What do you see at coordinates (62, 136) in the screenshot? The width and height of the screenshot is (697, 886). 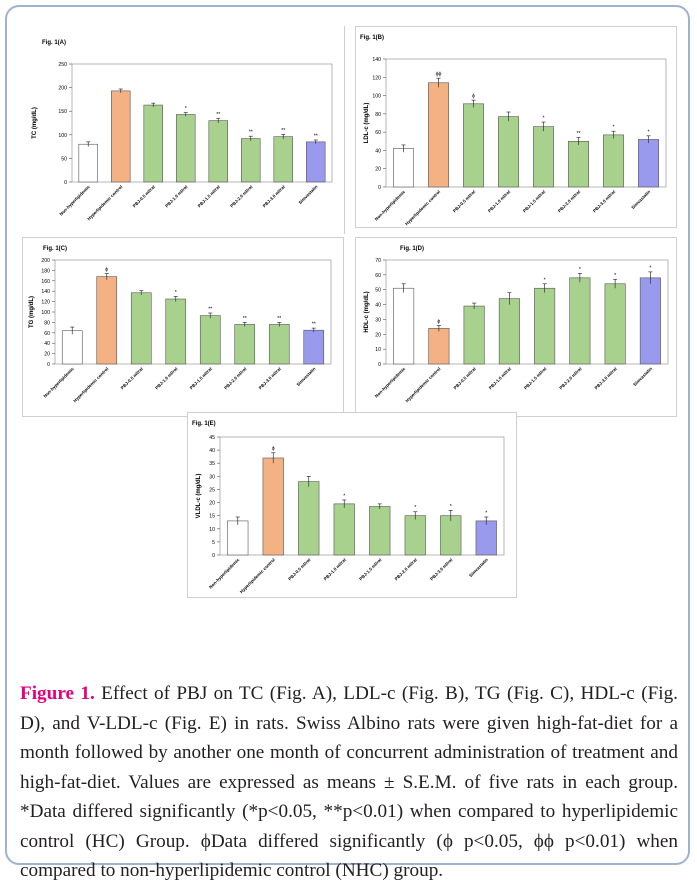 I see `y-tick-label: 100` at bounding box center [62, 136].